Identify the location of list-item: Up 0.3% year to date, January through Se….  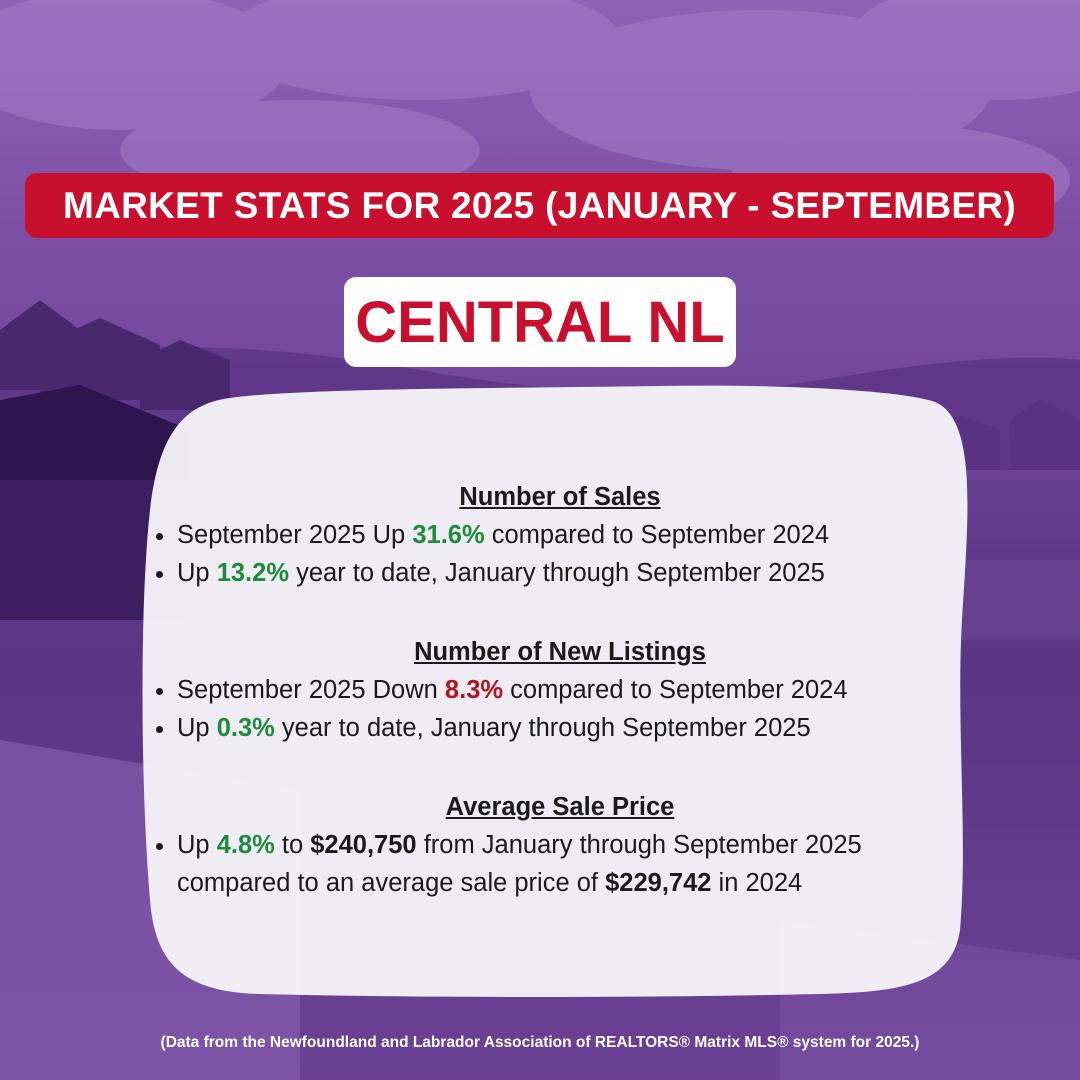
(573, 728).